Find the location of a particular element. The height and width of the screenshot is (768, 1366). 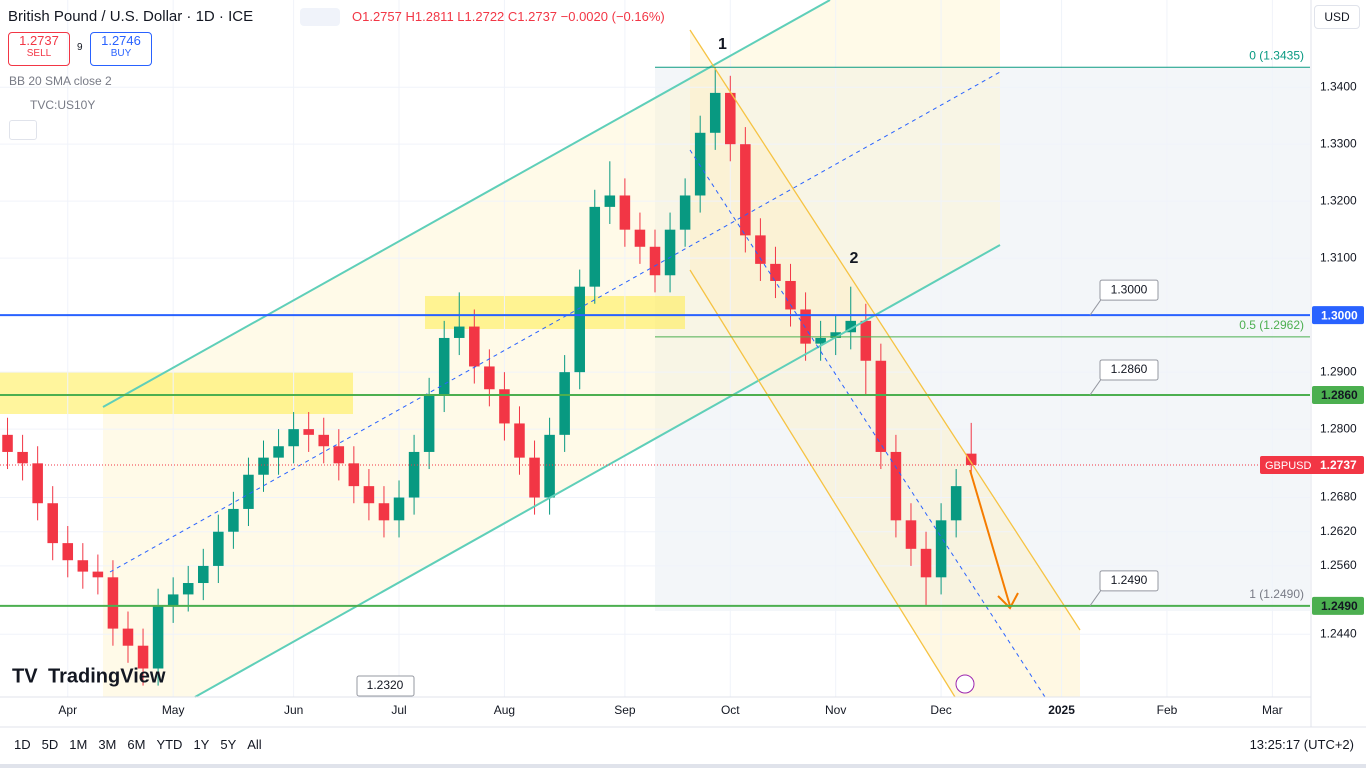

annotation: 1 is located at coordinates (722, 44).